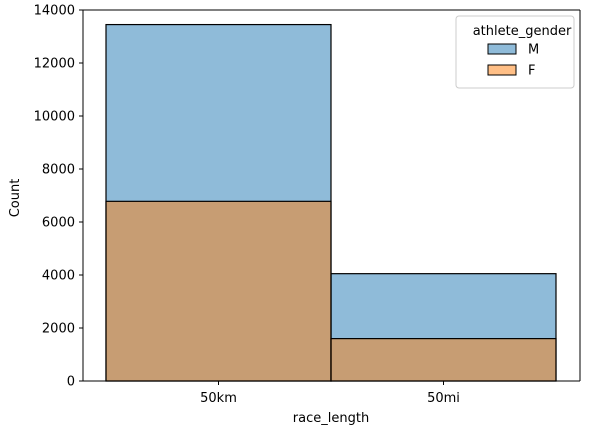  I want to click on y-axis-label: Count, so click(15, 198).